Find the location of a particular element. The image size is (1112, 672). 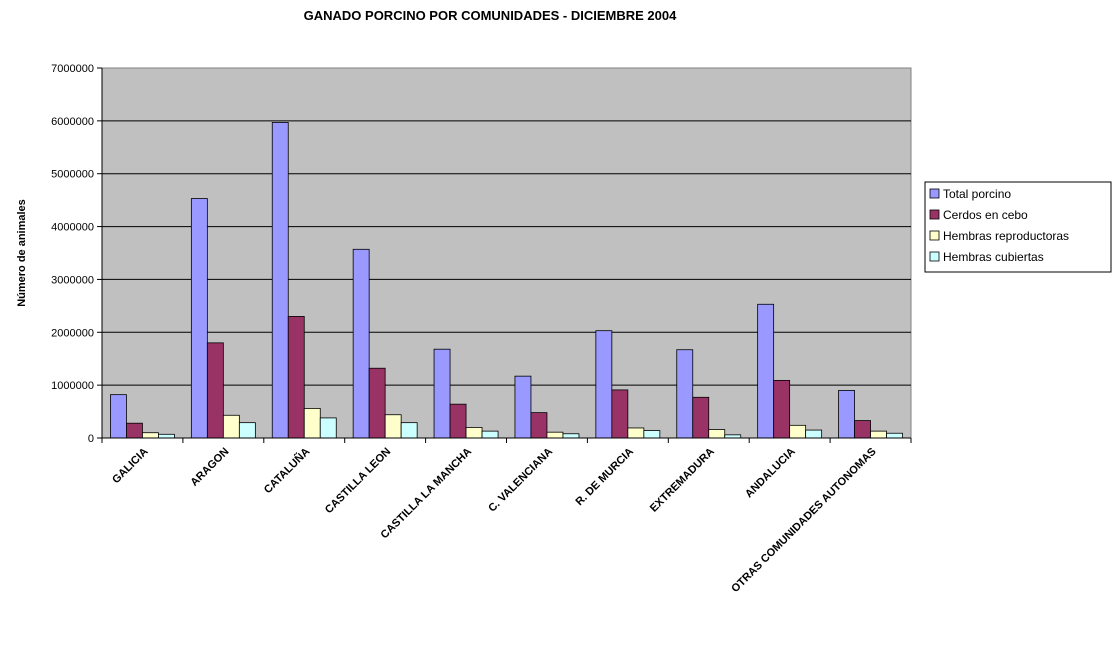

x-tick-label: C. VALENCIANA is located at coordinates (520, 480).